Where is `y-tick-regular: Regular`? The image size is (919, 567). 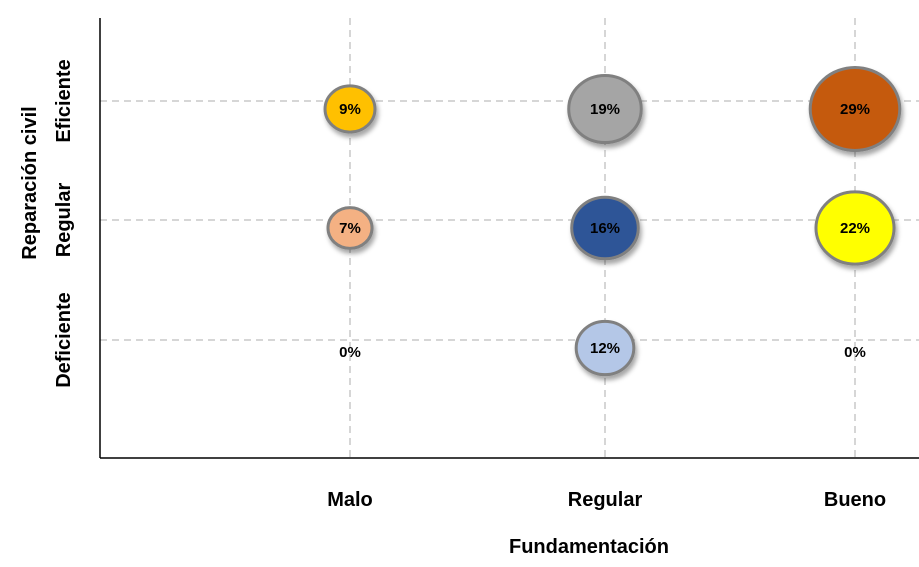 y-tick-regular: Regular is located at coordinates (64, 220).